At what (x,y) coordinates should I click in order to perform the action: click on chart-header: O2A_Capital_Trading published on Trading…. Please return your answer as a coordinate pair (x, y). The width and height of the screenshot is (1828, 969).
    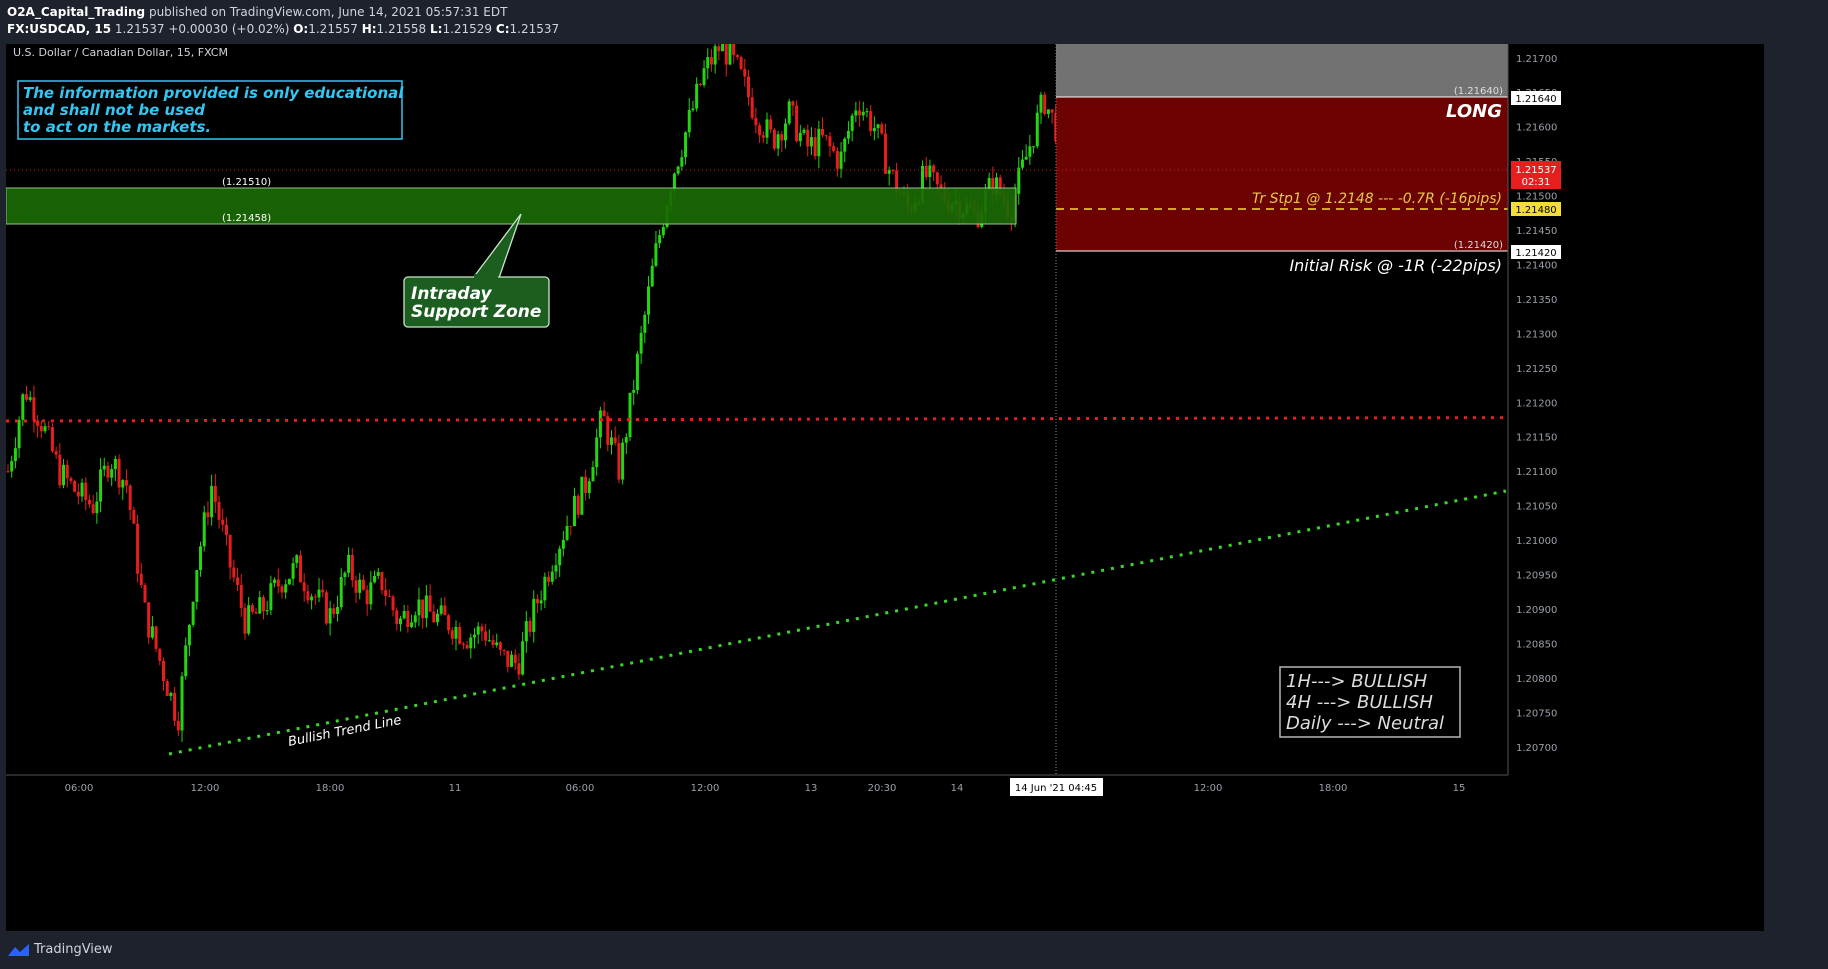
    Looking at the image, I should click on (914, 22).